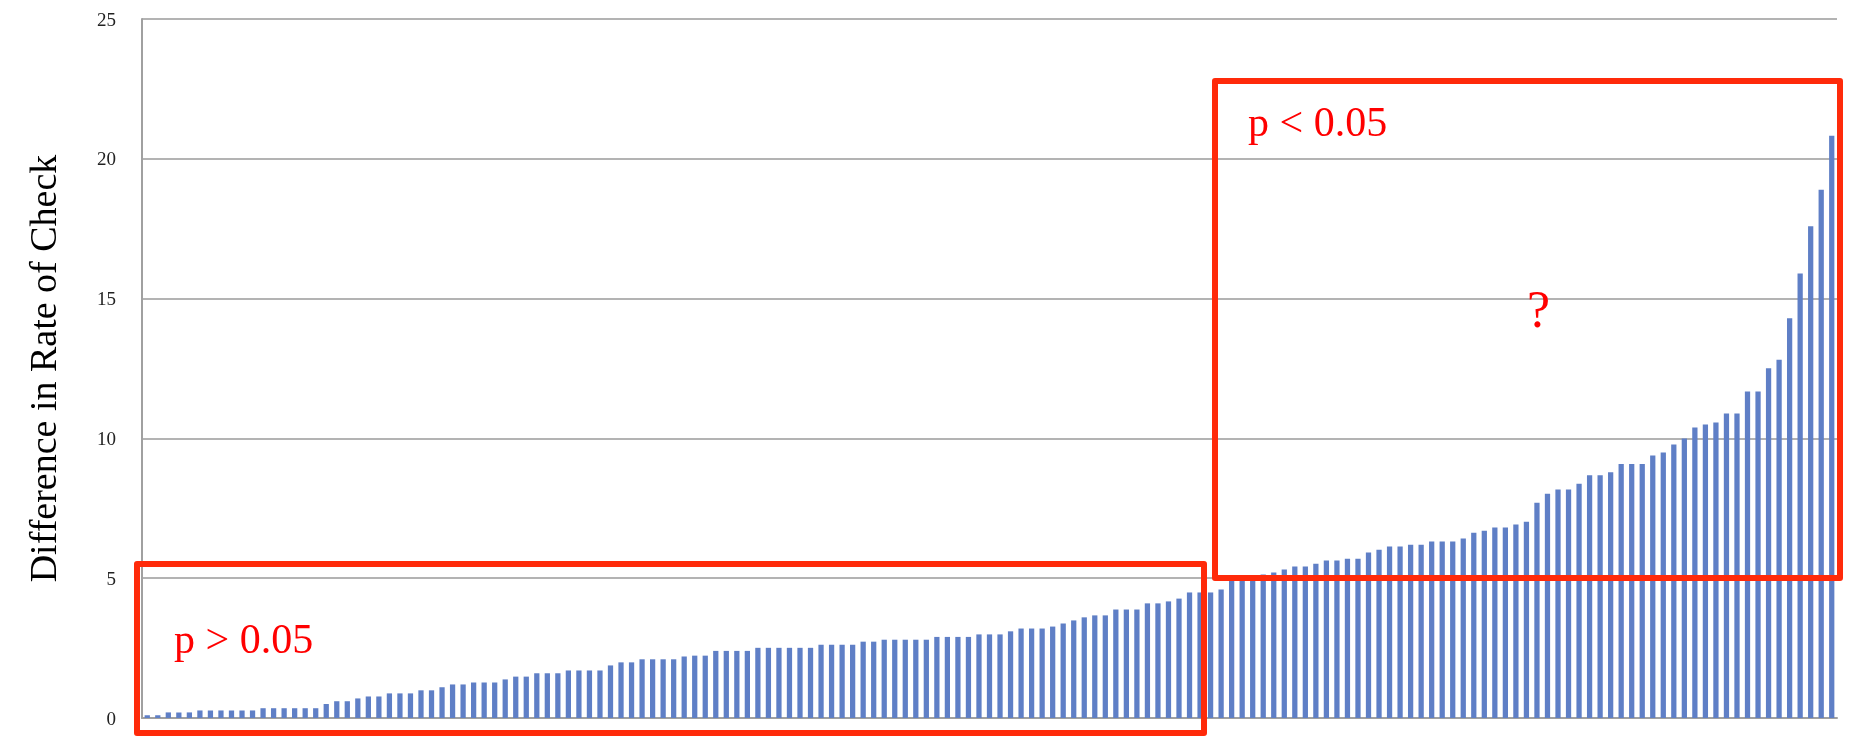 The image size is (1858, 752). I want to click on annotation: p < 0.05, so click(1318, 122).